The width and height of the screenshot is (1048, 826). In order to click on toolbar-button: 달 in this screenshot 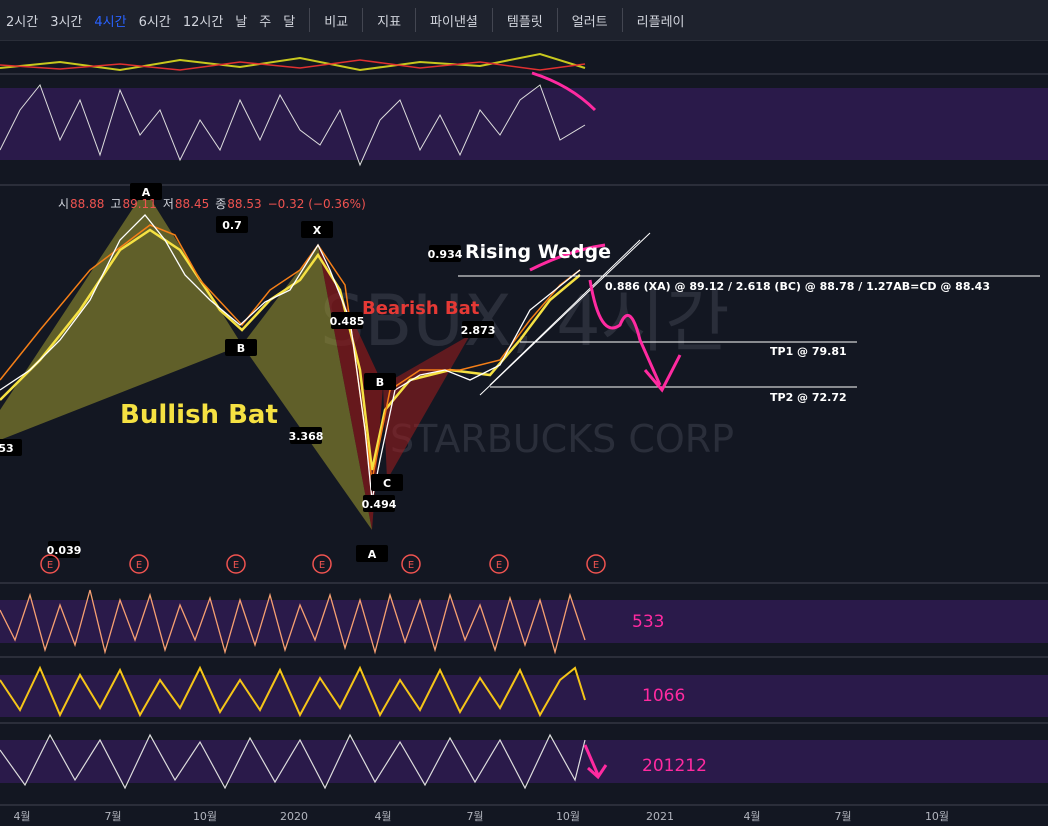, I will do `click(289, 22)`.